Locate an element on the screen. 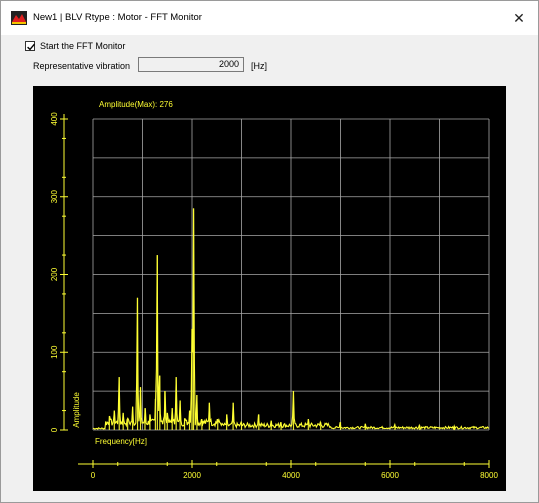 The width and height of the screenshot is (539, 503). window-title: New1 | BLV Rtype : Motor - FFT Monitor is located at coordinates (117, 17).